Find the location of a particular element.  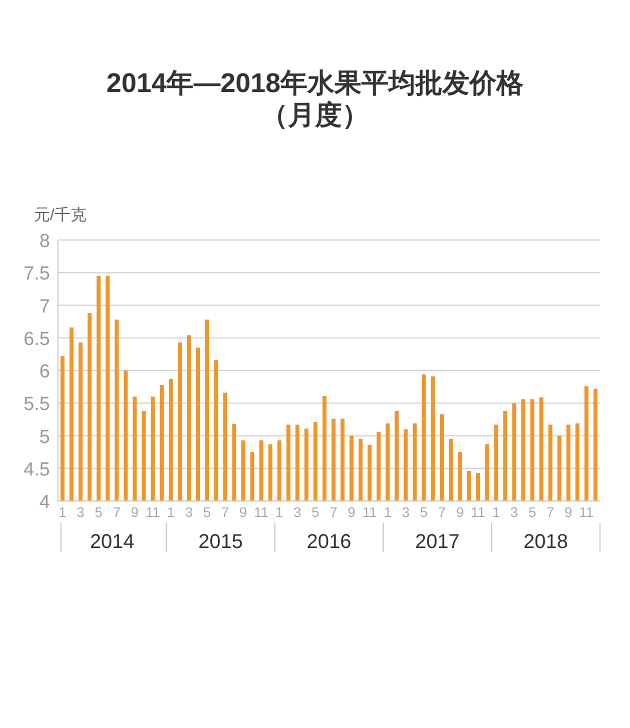

y-axis-title: 元/千克 is located at coordinates (60, 215).